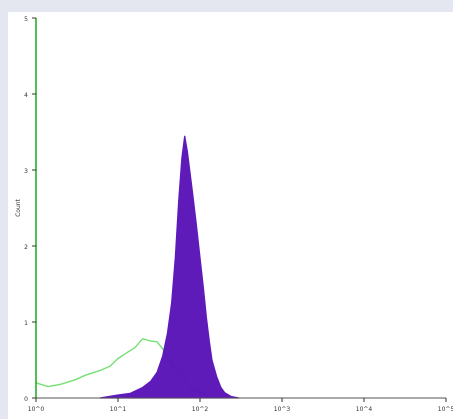  What do you see at coordinates (36, 409) in the screenshot?
I see `x-tick-label-0: 10^0` at bounding box center [36, 409].